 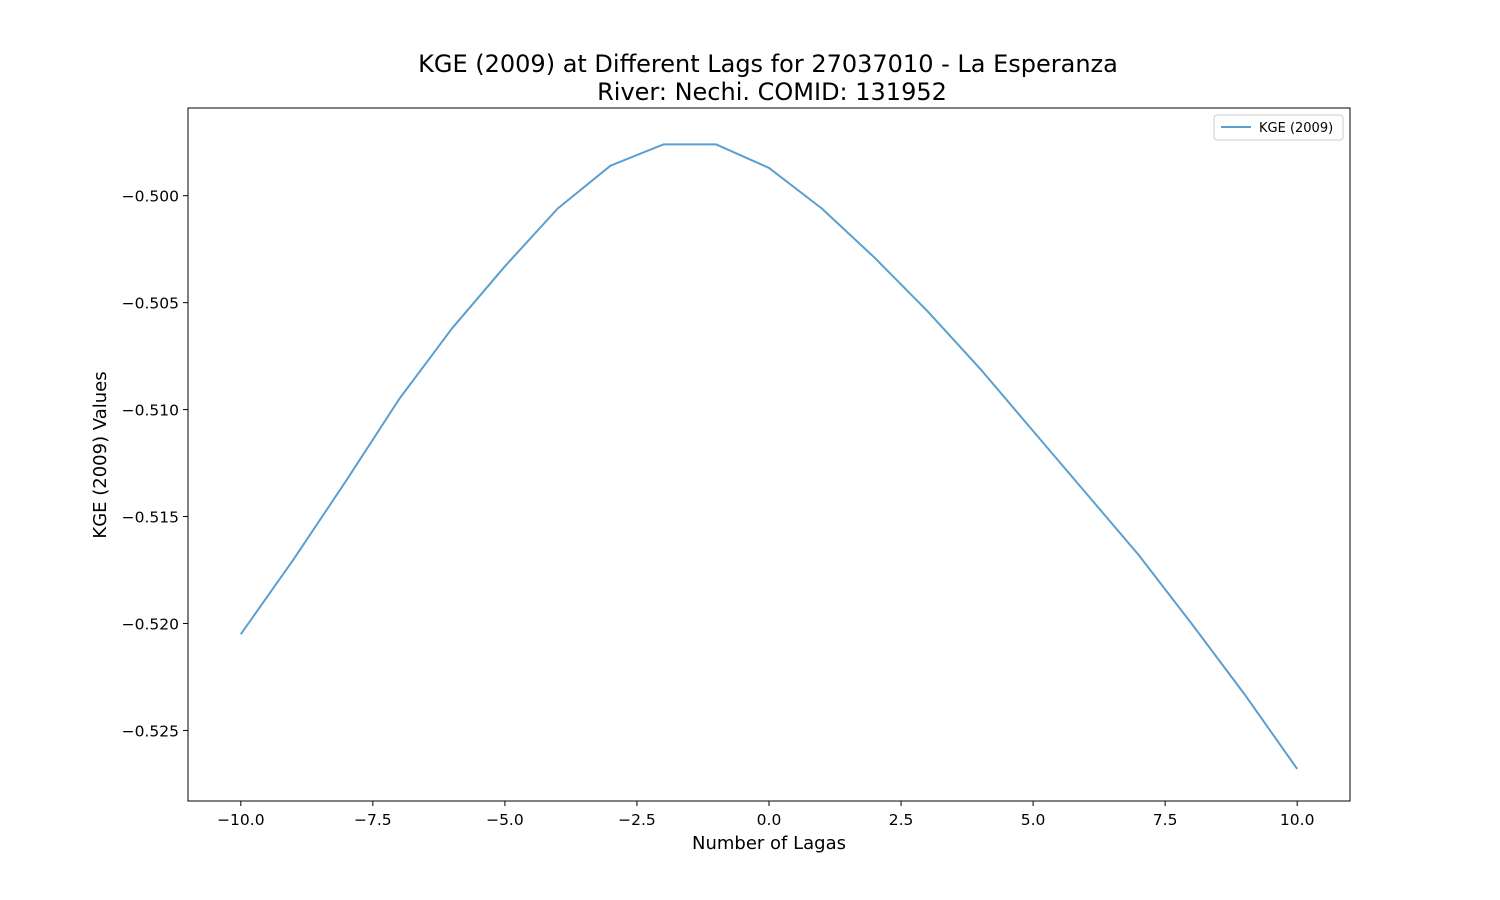 I want to click on x-tick-label: 0.0, so click(x=769, y=820).